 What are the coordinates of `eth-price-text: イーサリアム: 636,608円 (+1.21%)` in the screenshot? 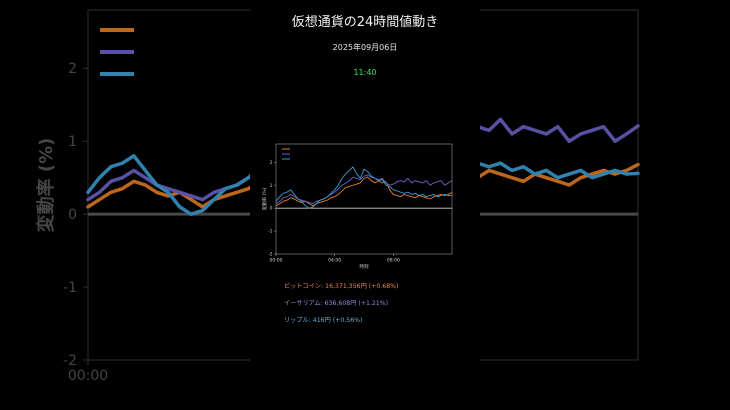 It's located at (336, 303).